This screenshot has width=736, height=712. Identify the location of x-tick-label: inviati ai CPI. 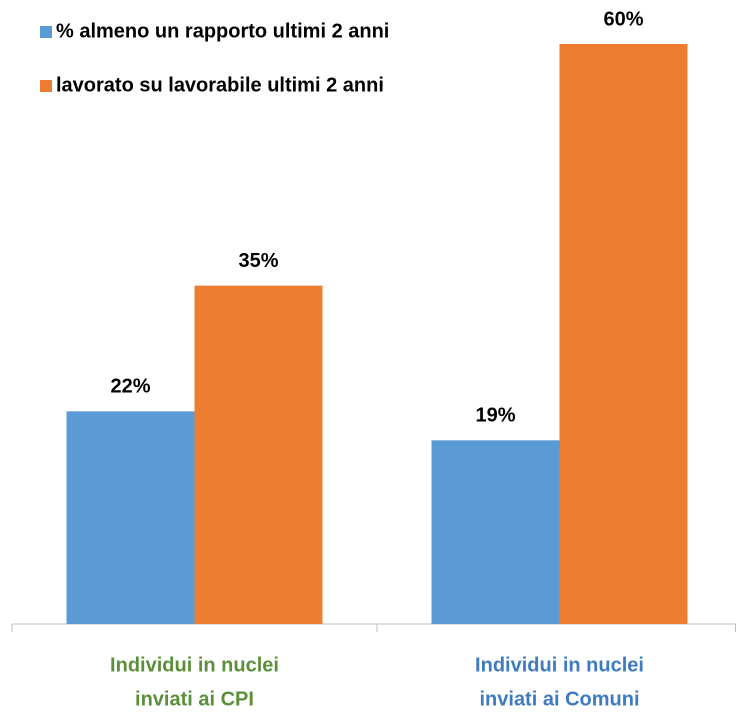
(194, 699).